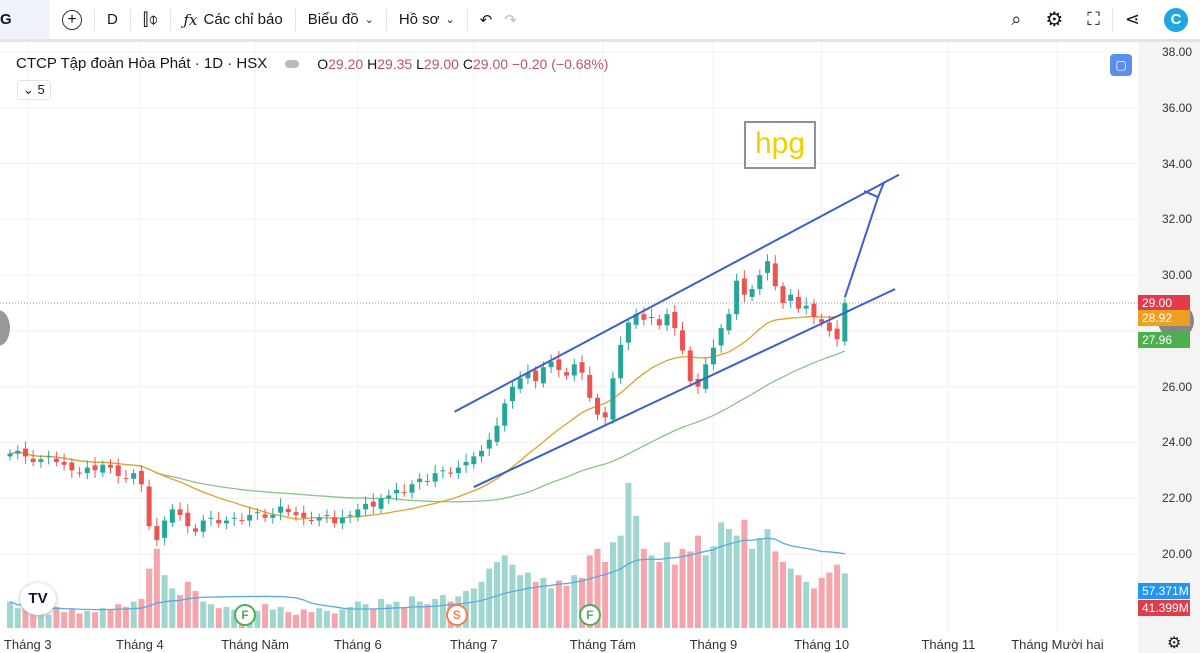  I want to click on share-button: ⋖, so click(1132, 19).